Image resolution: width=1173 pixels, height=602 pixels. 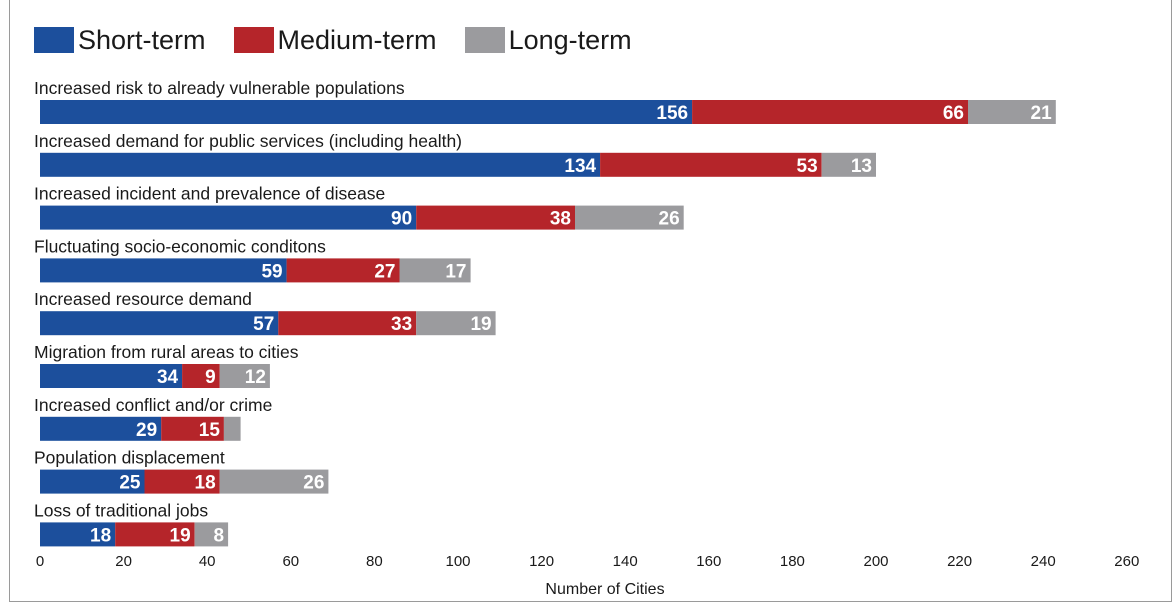 What do you see at coordinates (384, 271) in the screenshot?
I see `data-label-medium-term-fluctuating-socio-economic-conditons: 27` at bounding box center [384, 271].